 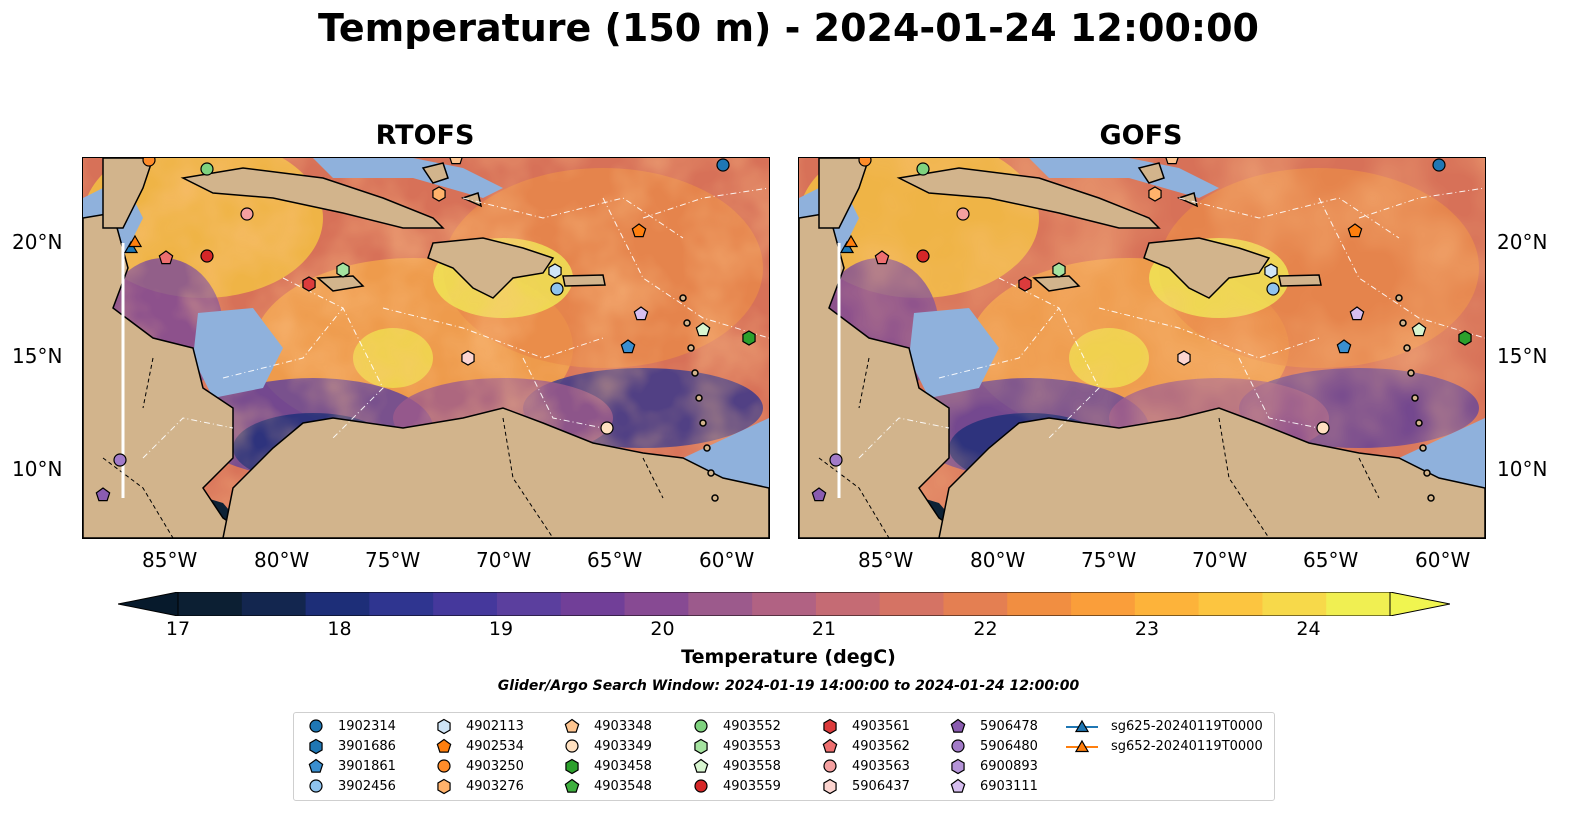 What do you see at coordinates (479, 726) in the screenshot?
I see `legend-item: 4902113` at bounding box center [479, 726].